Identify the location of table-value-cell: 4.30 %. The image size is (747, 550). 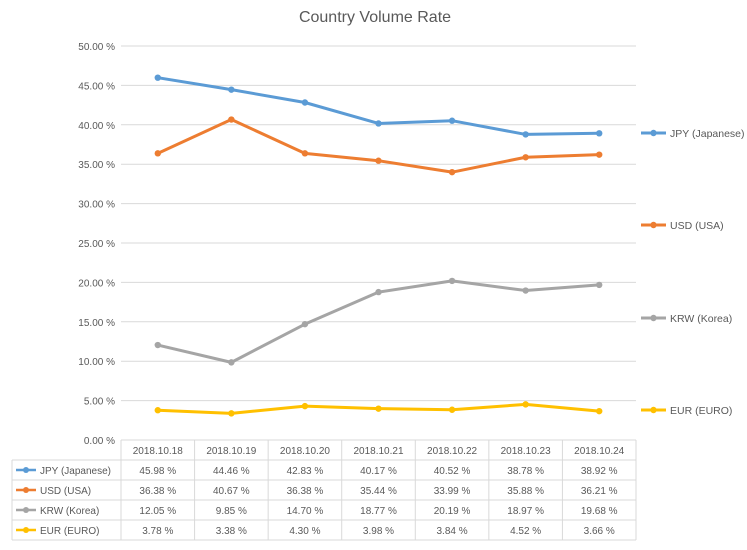
(304, 531).